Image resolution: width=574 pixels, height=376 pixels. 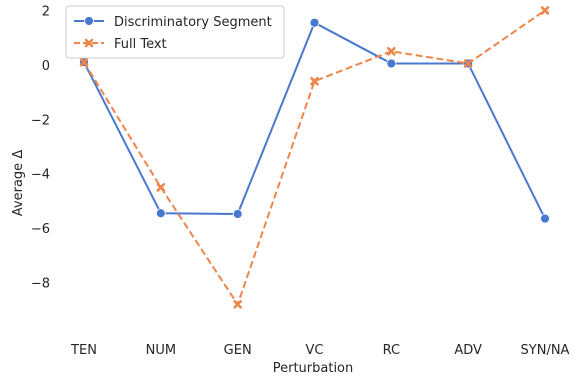 What do you see at coordinates (83, 350) in the screenshot?
I see `x-tick-label: TEN` at bounding box center [83, 350].